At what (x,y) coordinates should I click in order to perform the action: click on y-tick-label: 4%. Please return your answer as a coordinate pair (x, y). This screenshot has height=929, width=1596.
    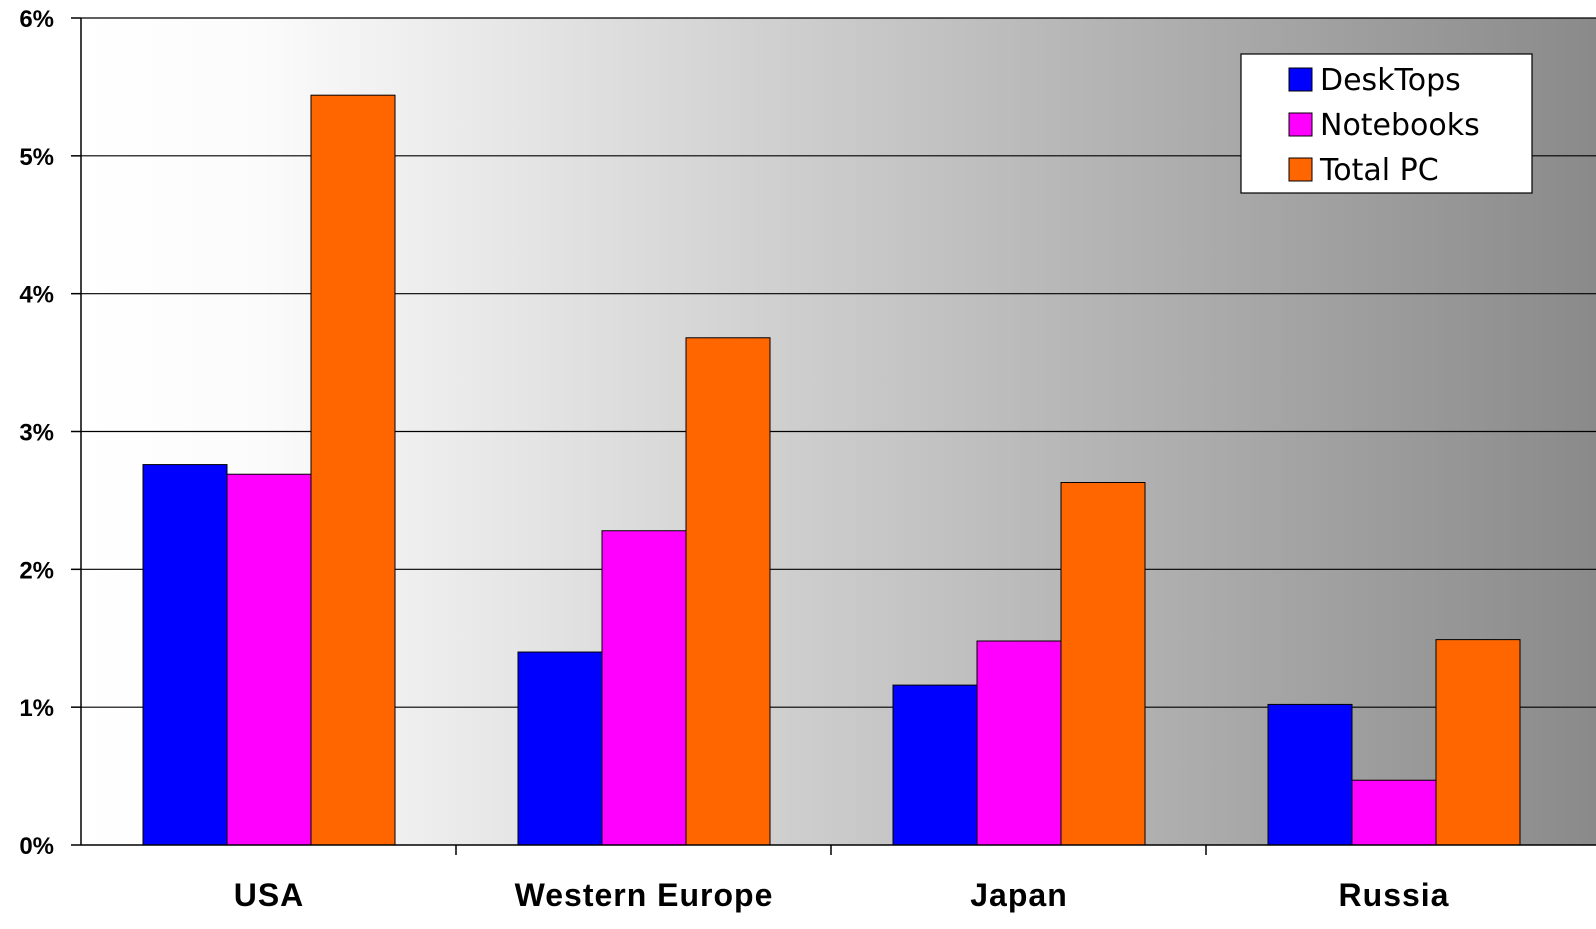
    Looking at the image, I should click on (36, 295).